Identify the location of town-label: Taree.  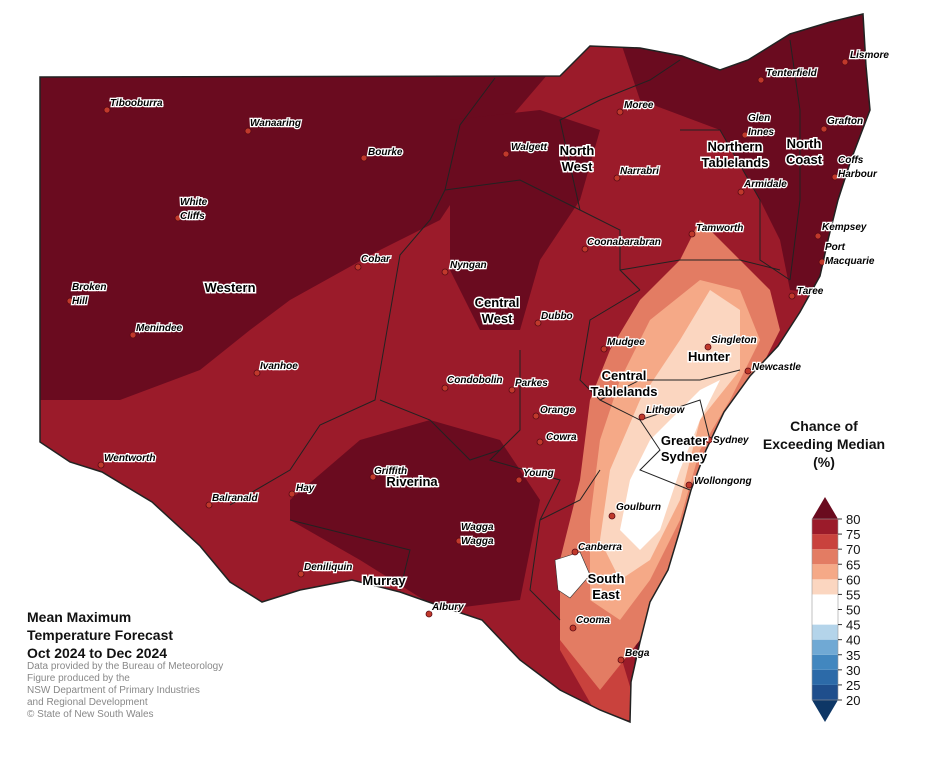
(810, 291).